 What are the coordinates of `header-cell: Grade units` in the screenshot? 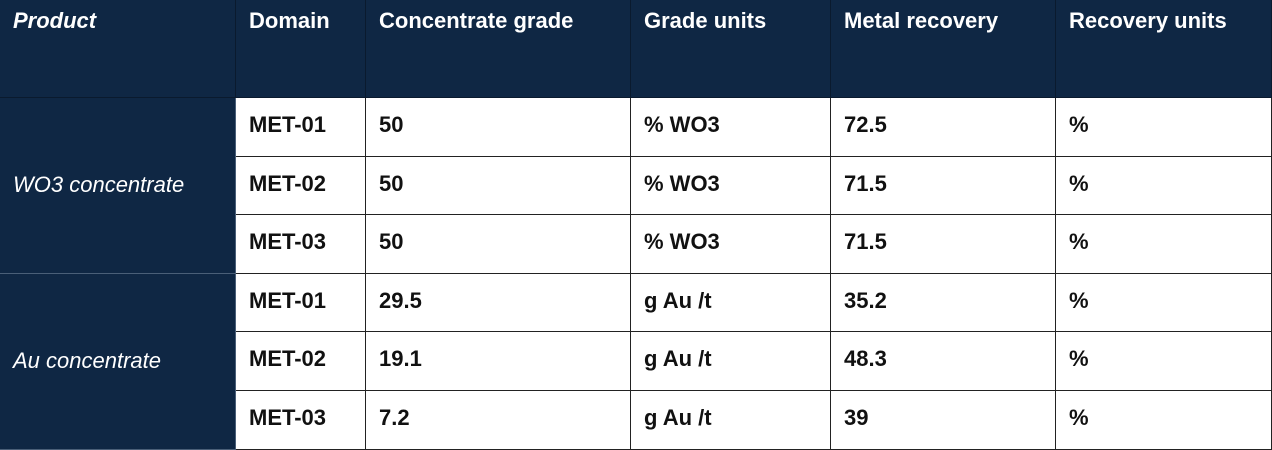 It's located at (731, 49).